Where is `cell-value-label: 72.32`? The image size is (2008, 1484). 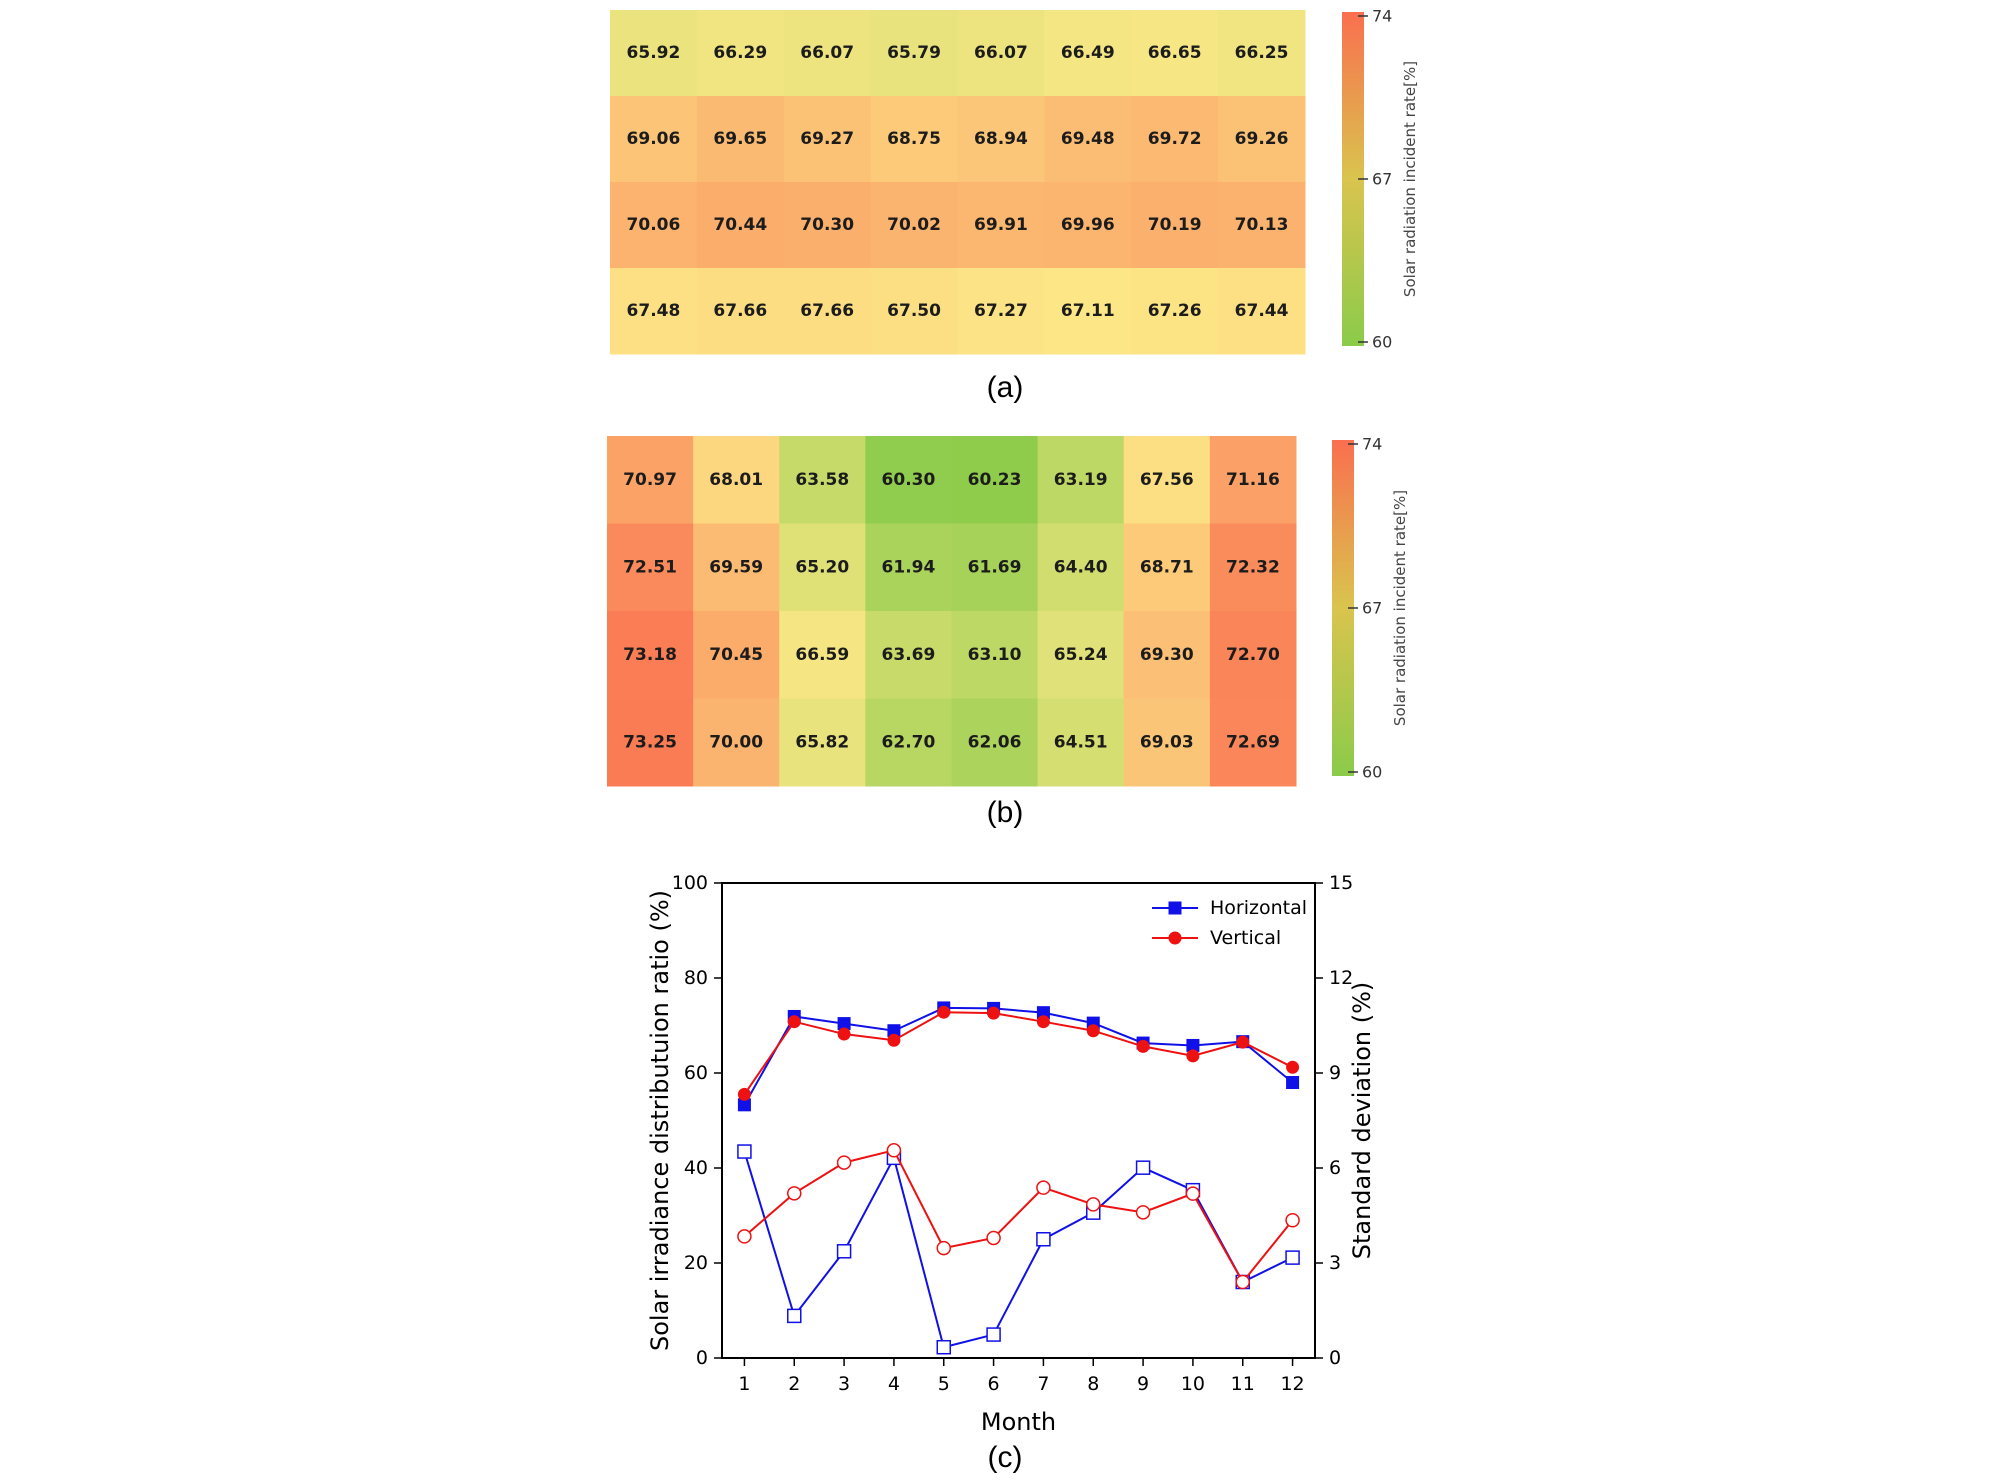
cell-value-label: 72.32 is located at coordinates (1253, 567).